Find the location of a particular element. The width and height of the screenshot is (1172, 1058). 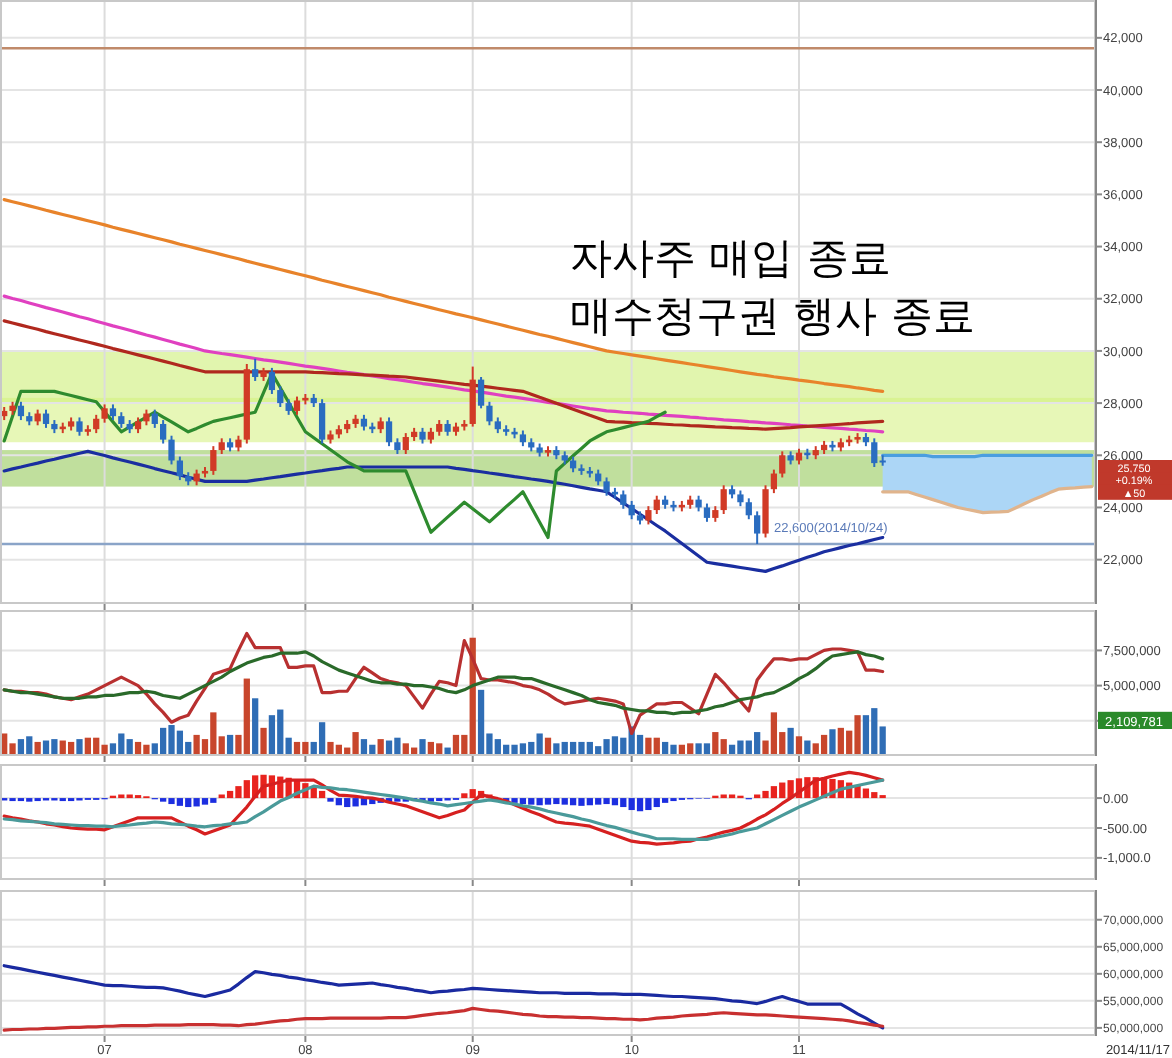

annotation: 매수청구권 행사 종료 is located at coordinates (772, 316).